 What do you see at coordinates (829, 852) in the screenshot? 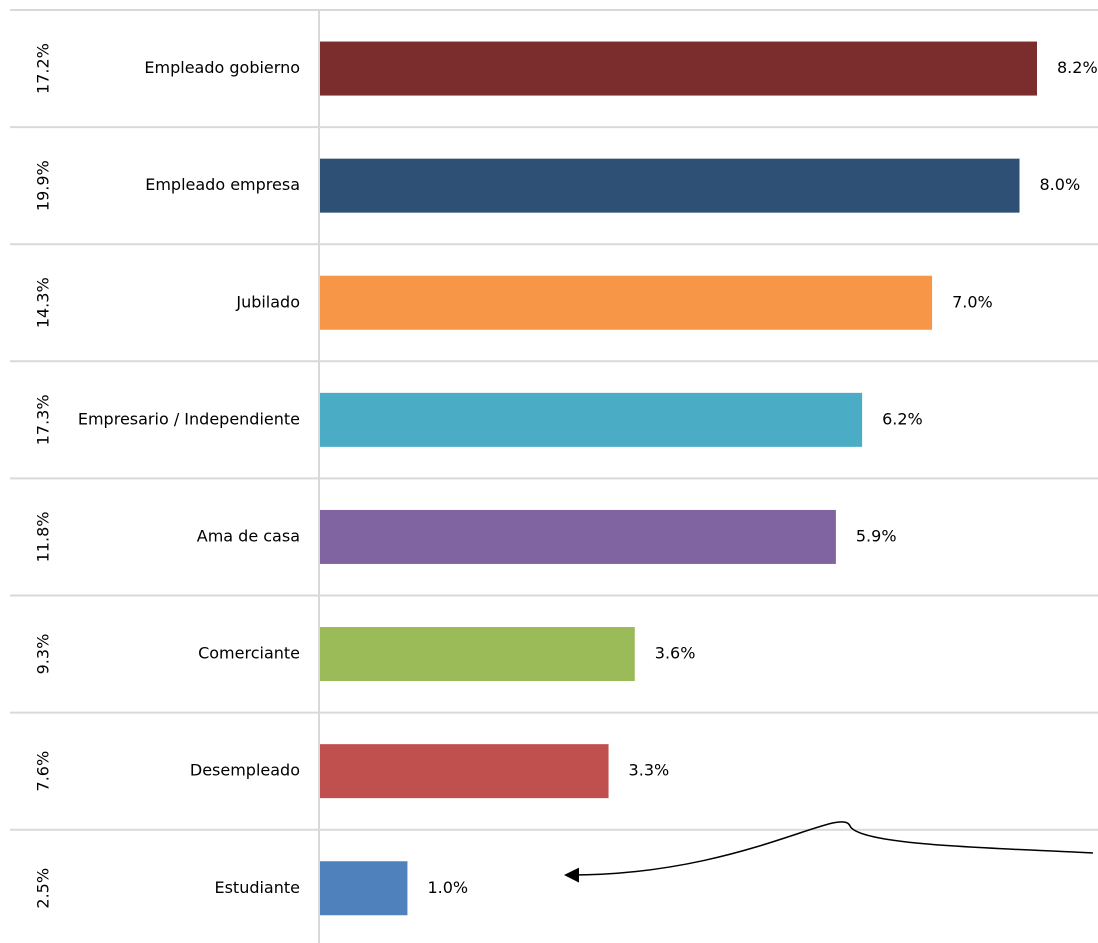
I see `annotation-arrow` at bounding box center [829, 852].